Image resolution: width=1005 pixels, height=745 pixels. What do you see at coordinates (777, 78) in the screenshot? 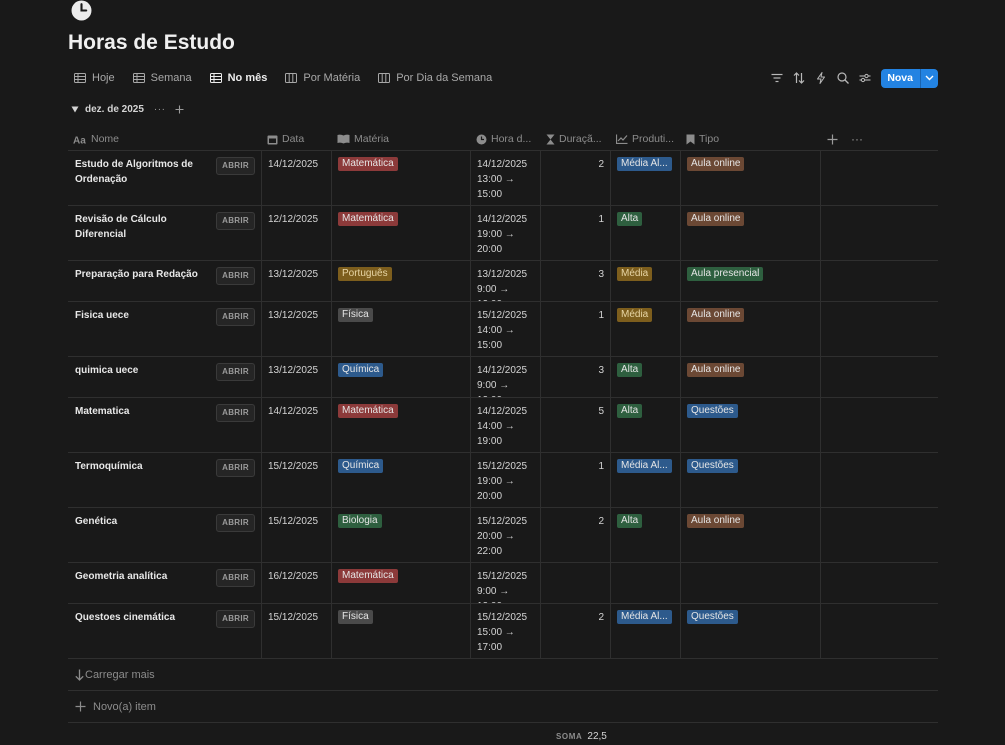
I see `filter-icon` at bounding box center [777, 78].